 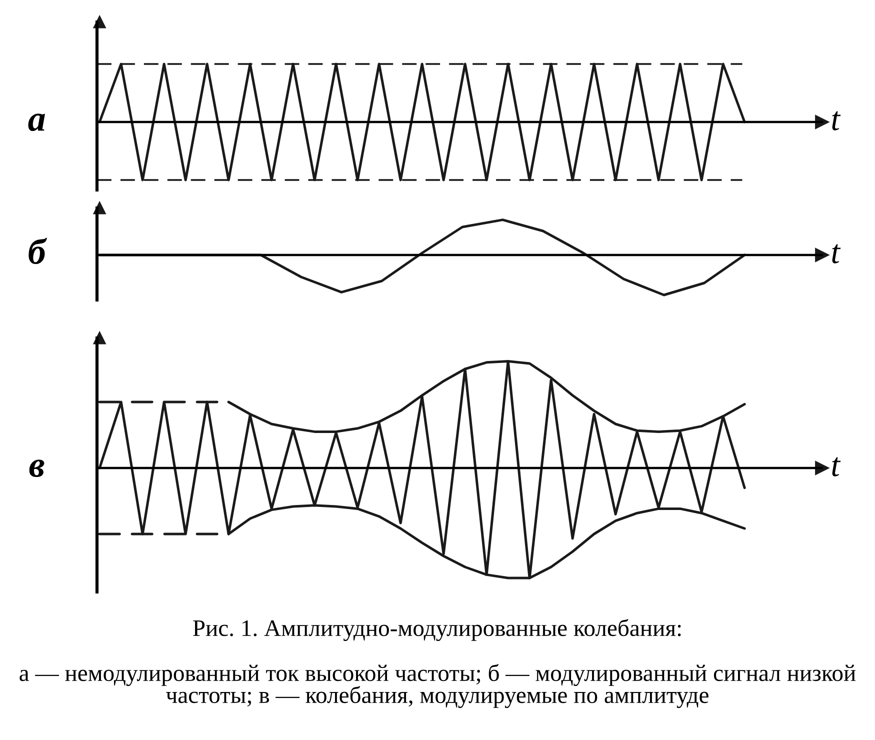 I want to click on text: а — немодулированный ток высокой частоты; б — модулированный сигнал низкой частоты; в — колебания, модулируемые по амплитуде, so click(x=438, y=686).